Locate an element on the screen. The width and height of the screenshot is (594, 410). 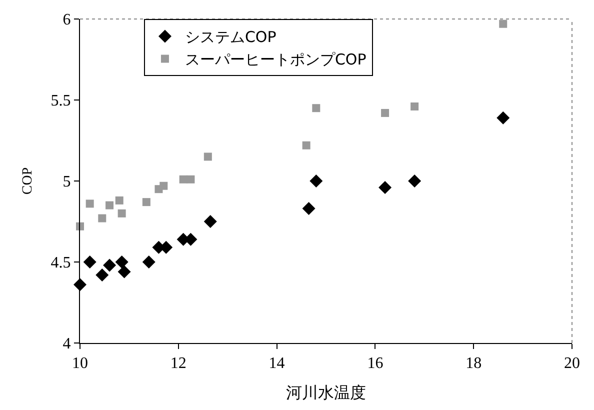
y-tick-label: 4.5 is located at coordinates (60, 263).